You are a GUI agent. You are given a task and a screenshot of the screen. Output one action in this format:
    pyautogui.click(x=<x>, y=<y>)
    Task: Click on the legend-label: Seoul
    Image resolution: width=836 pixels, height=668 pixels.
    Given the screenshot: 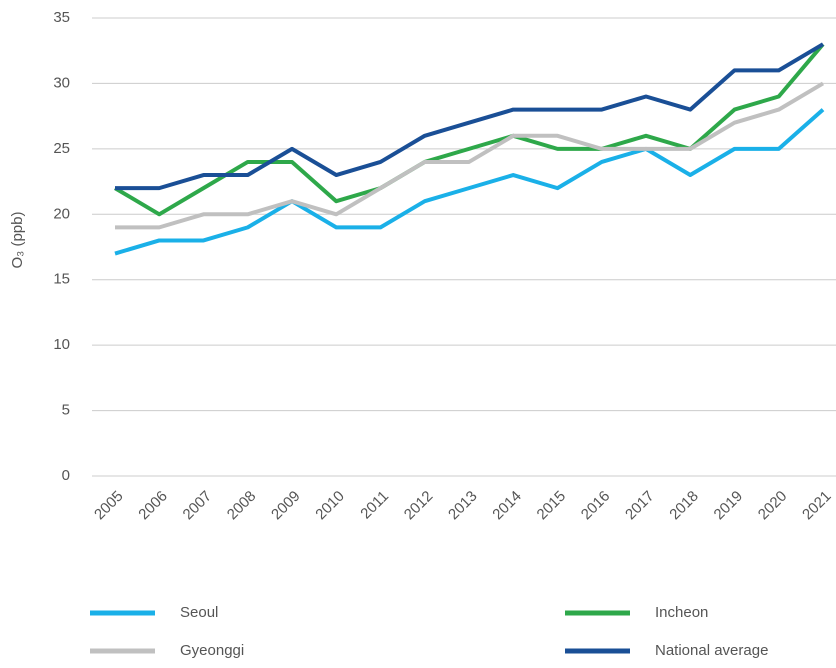 What is the action you would take?
    pyautogui.click(x=199, y=612)
    